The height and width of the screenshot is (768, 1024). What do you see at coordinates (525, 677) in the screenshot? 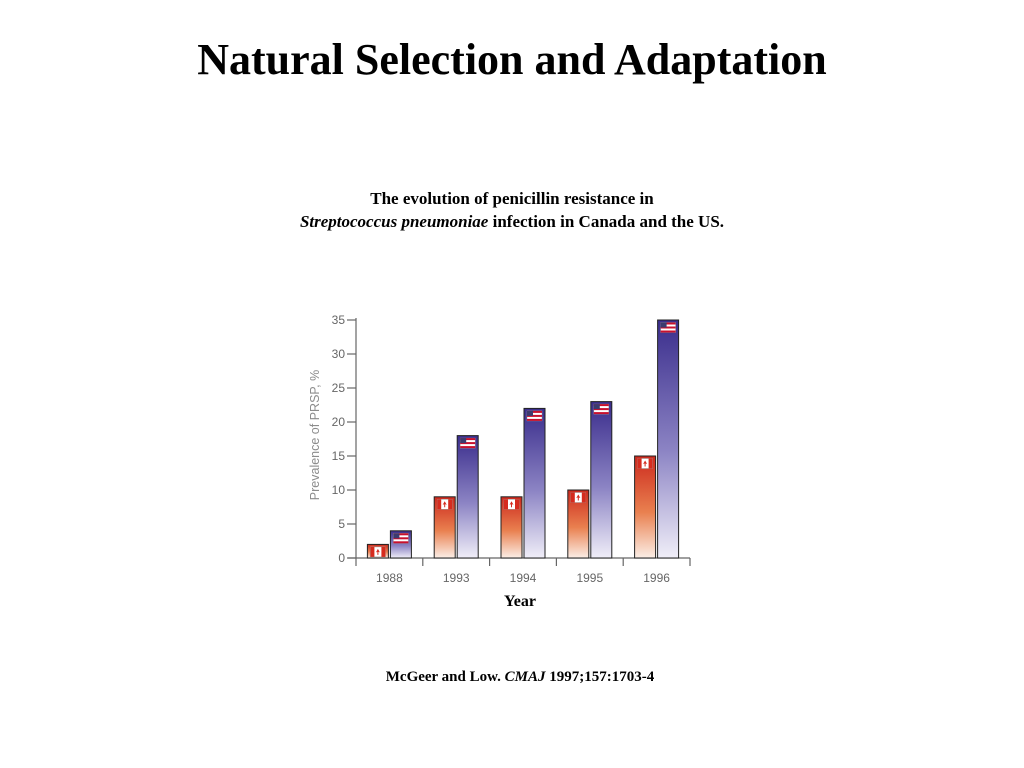
I see `citation-journal: CMAJ` at bounding box center [525, 677].